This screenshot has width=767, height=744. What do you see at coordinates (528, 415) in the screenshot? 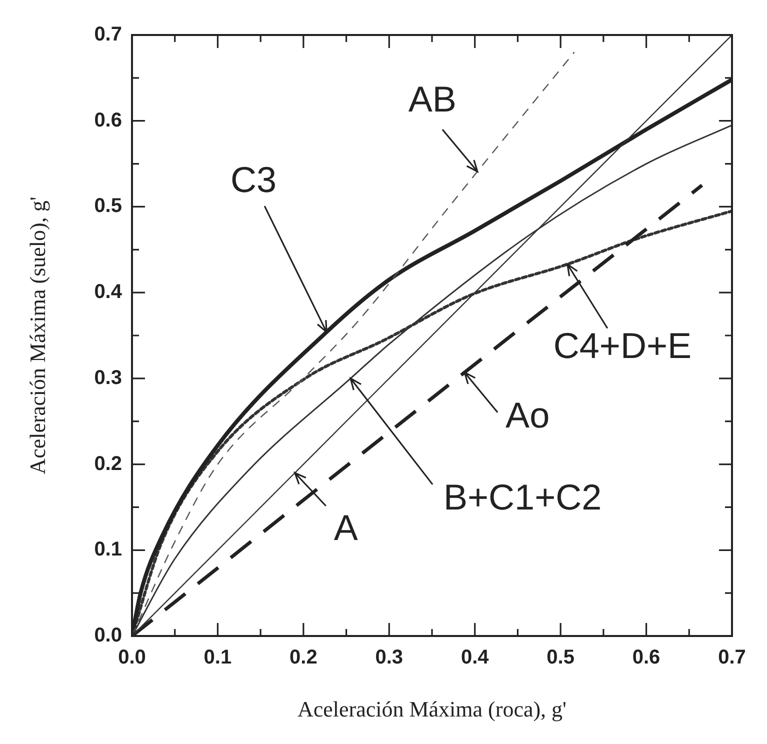
I see `annotation: Ao` at bounding box center [528, 415].